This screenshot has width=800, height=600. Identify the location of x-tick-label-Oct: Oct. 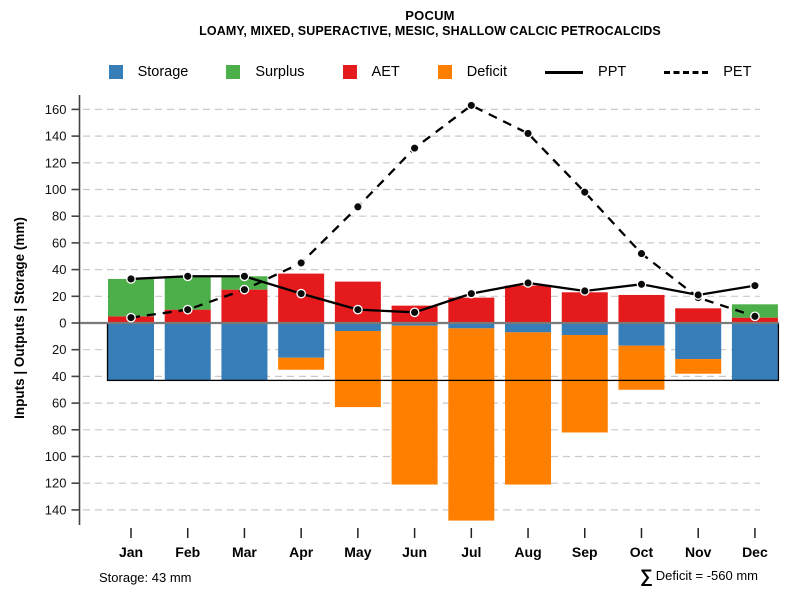
(642, 552).